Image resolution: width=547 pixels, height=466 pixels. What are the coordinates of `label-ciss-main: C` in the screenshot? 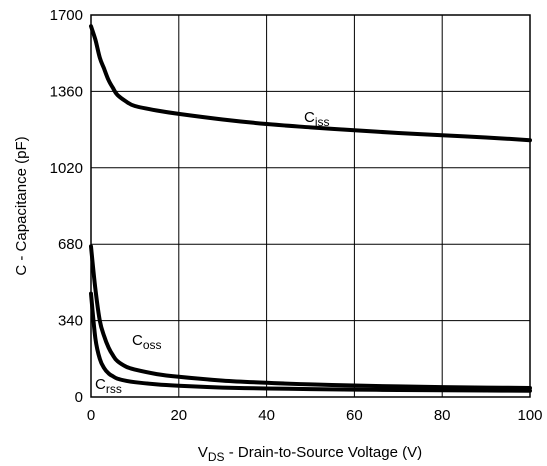 It's located at (309, 117).